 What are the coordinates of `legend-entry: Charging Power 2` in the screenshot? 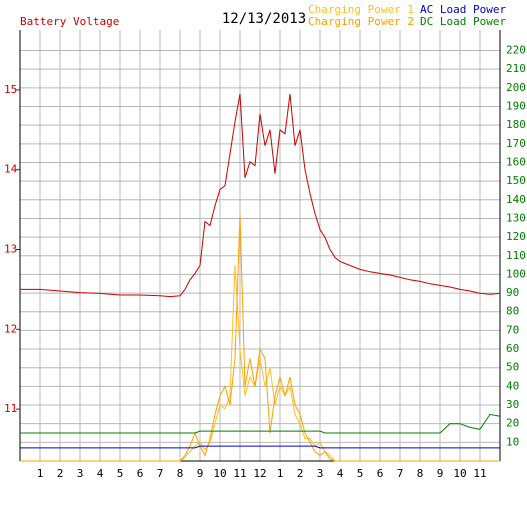 It's located at (361, 21).